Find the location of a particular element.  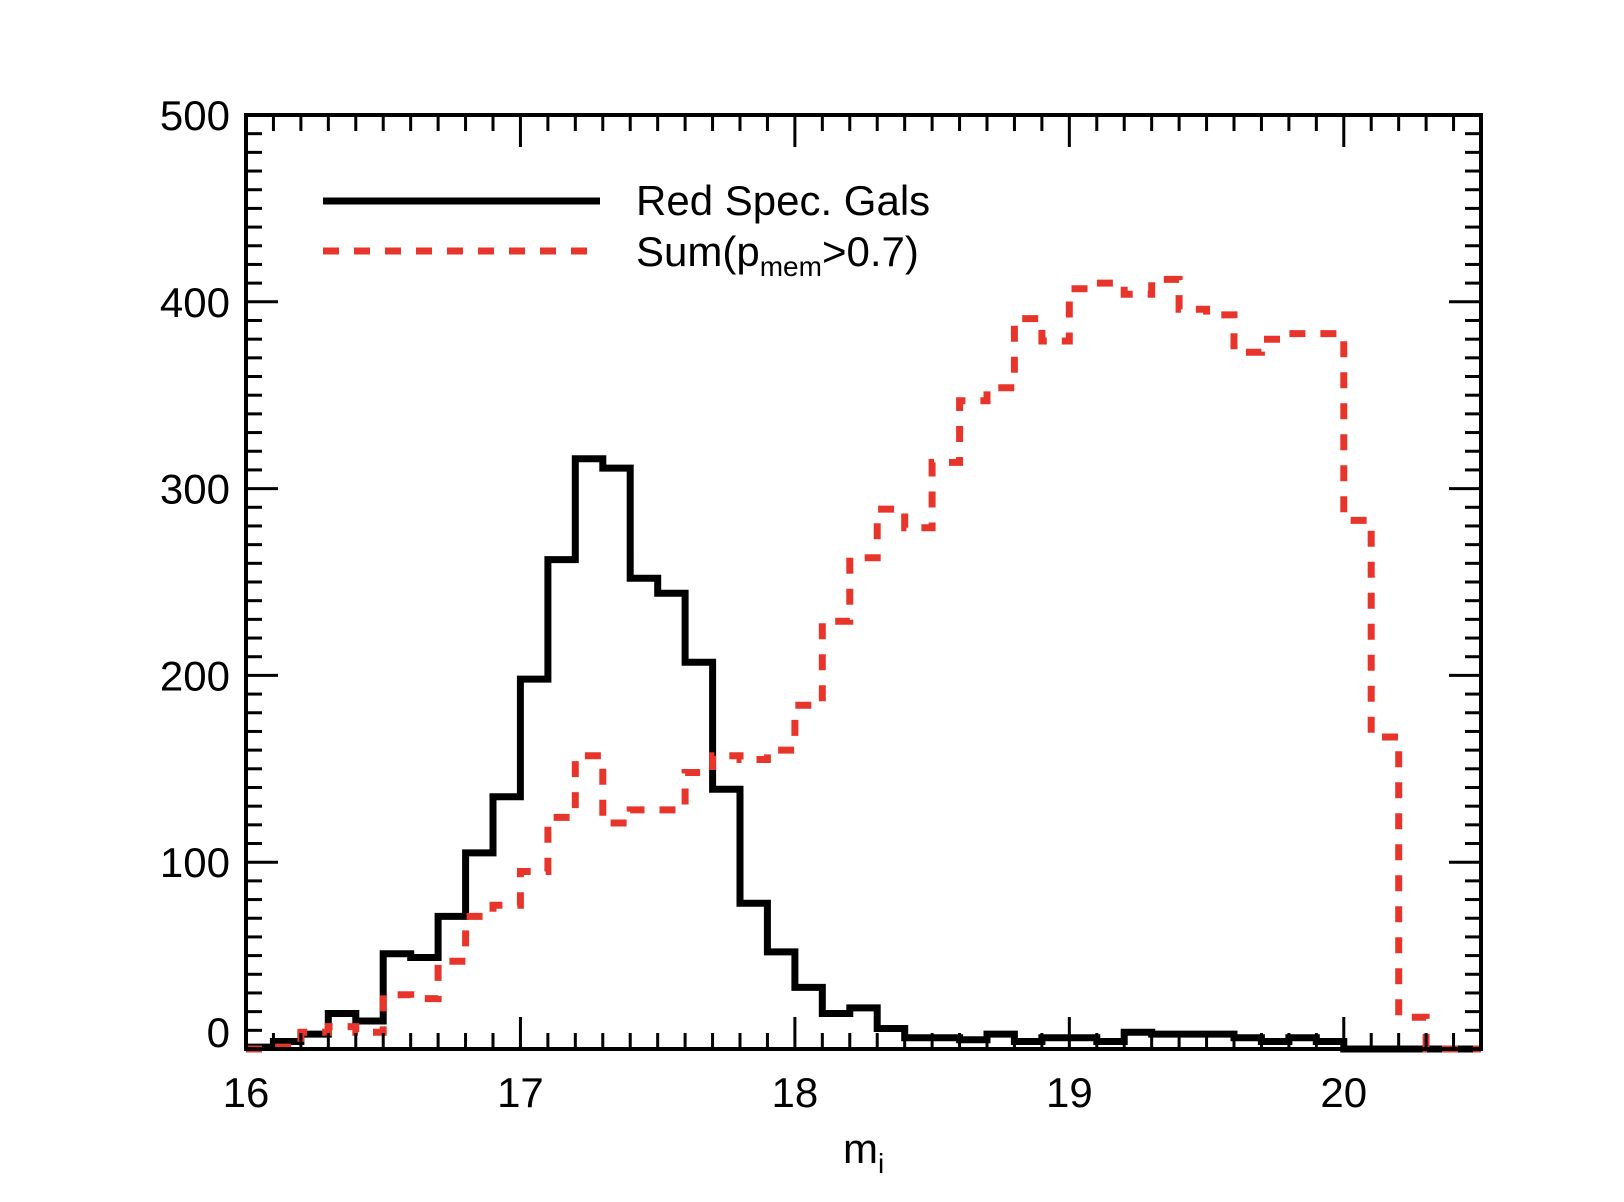

y-tick-label: 0 is located at coordinates (218, 1032).